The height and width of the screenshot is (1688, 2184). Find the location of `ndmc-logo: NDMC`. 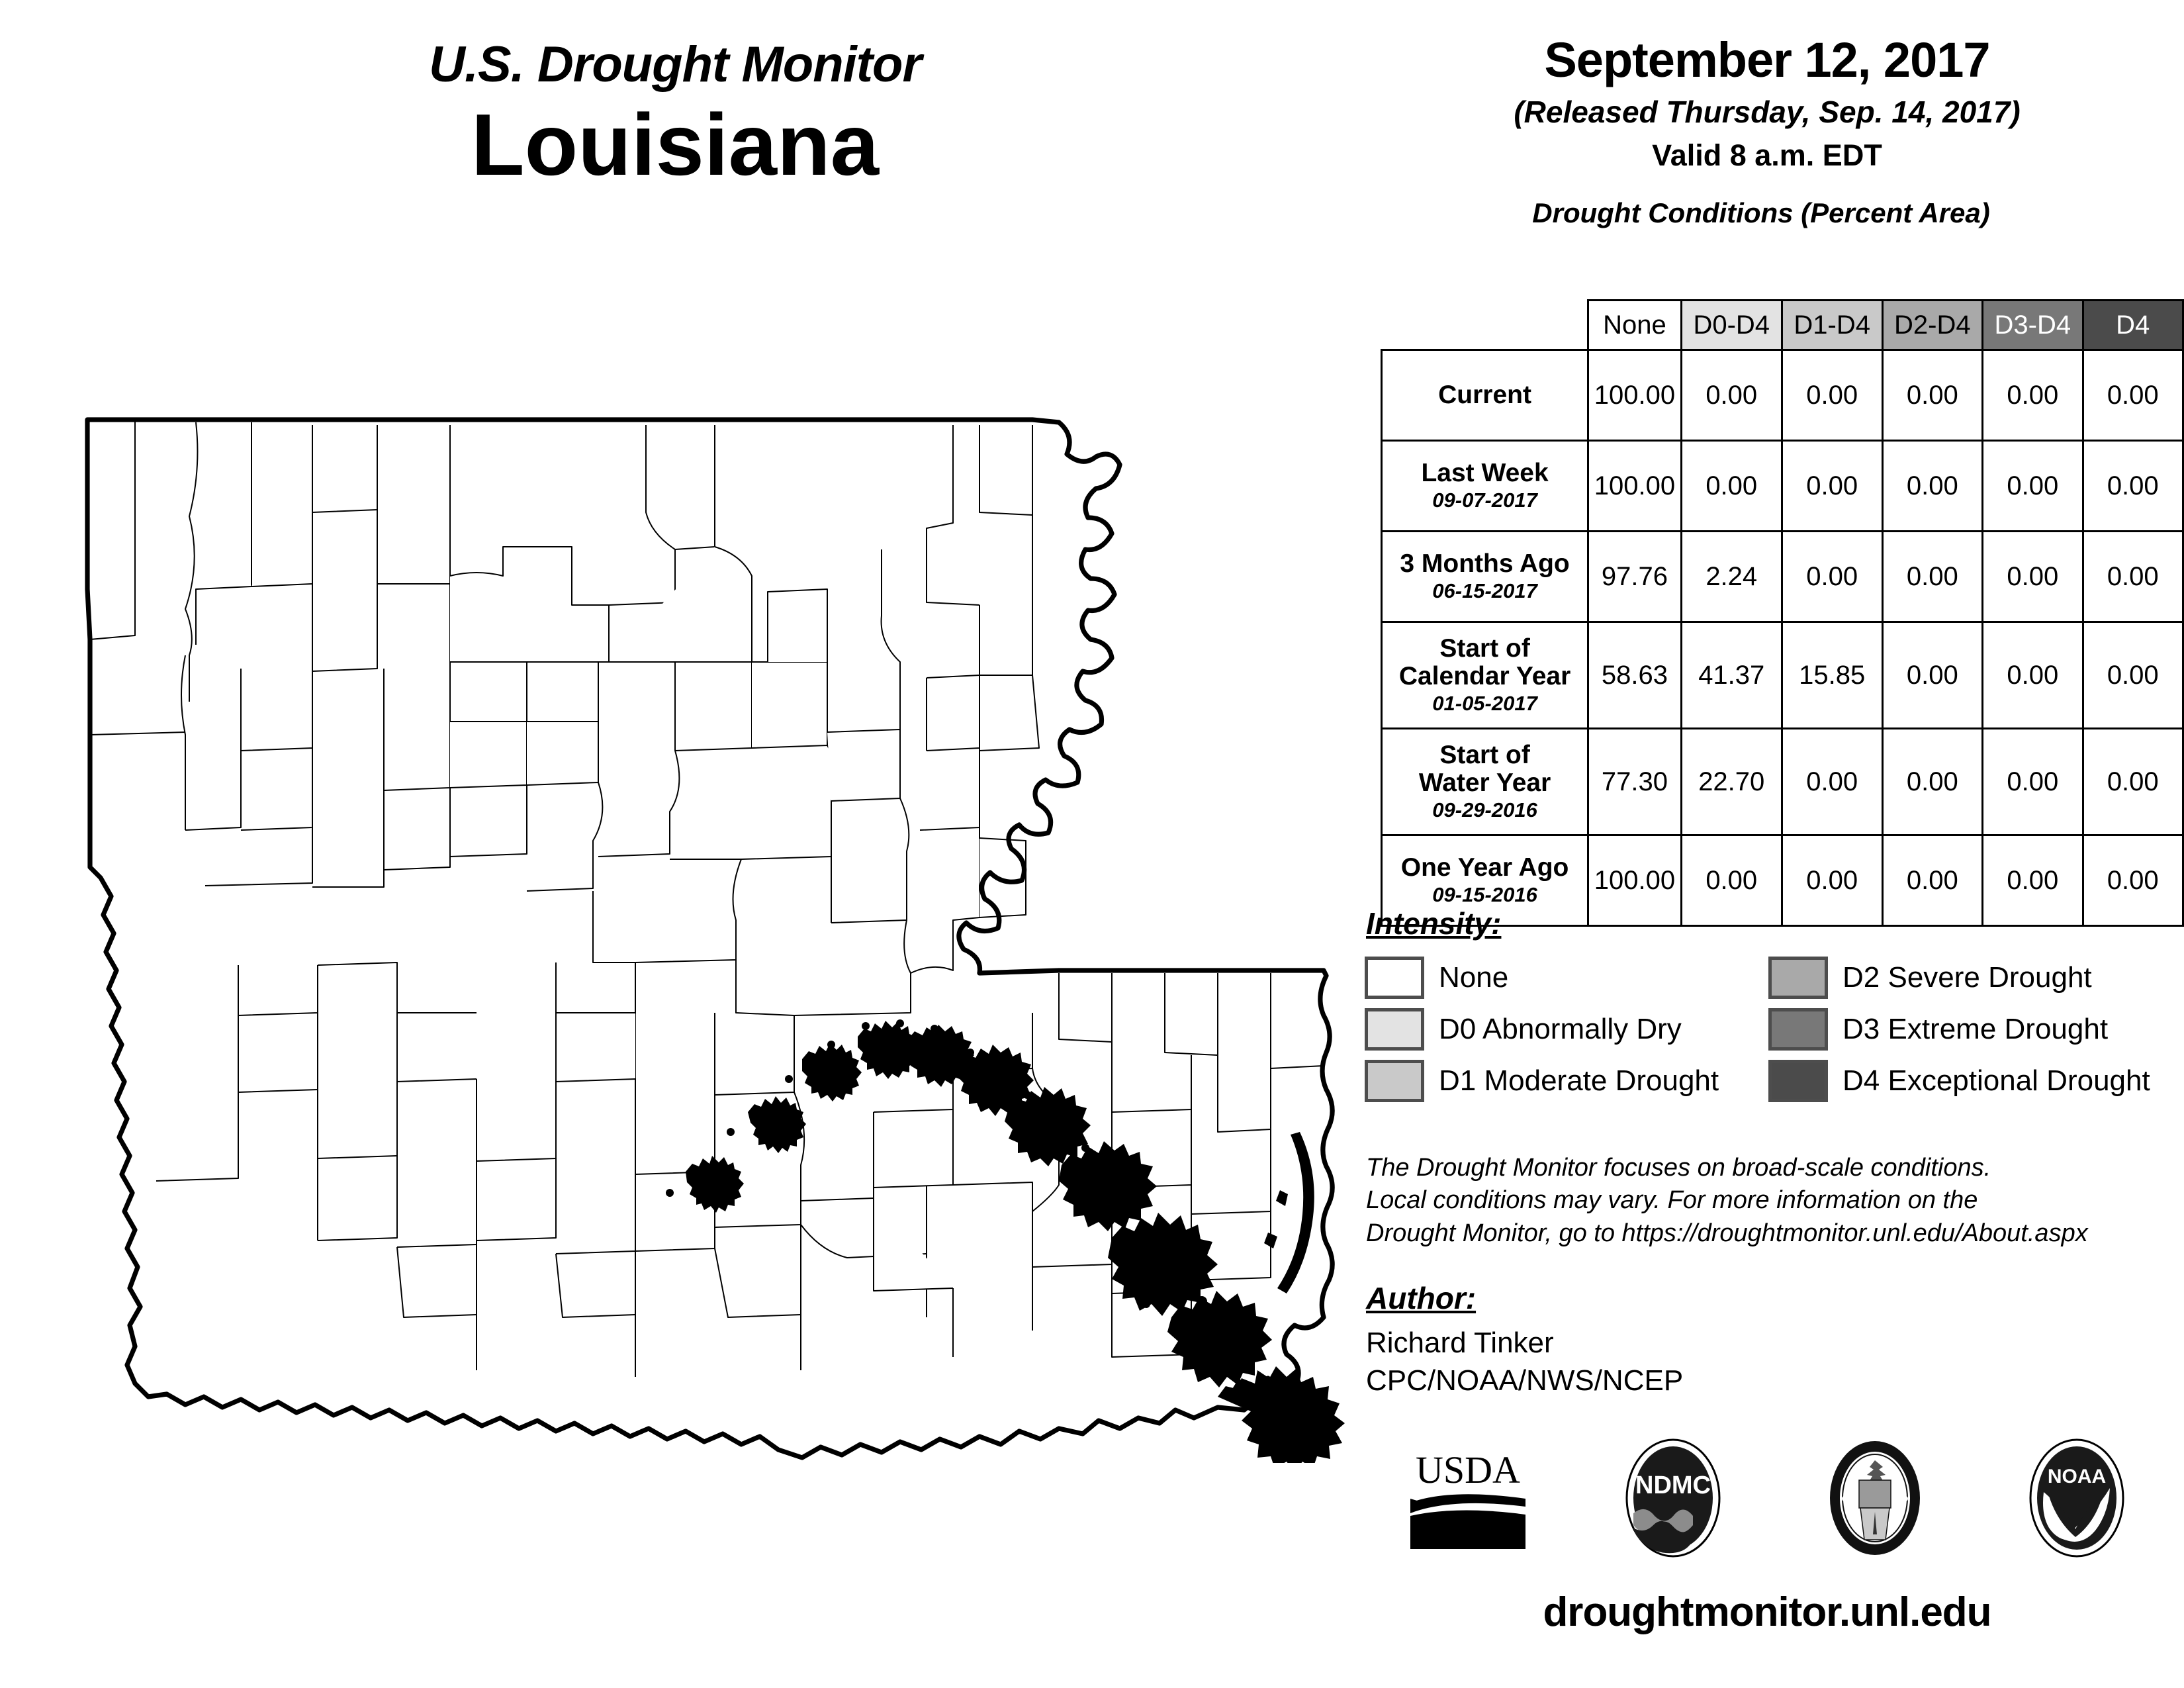

ndmc-logo: NDMC is located at coordinates (1673, 1499).